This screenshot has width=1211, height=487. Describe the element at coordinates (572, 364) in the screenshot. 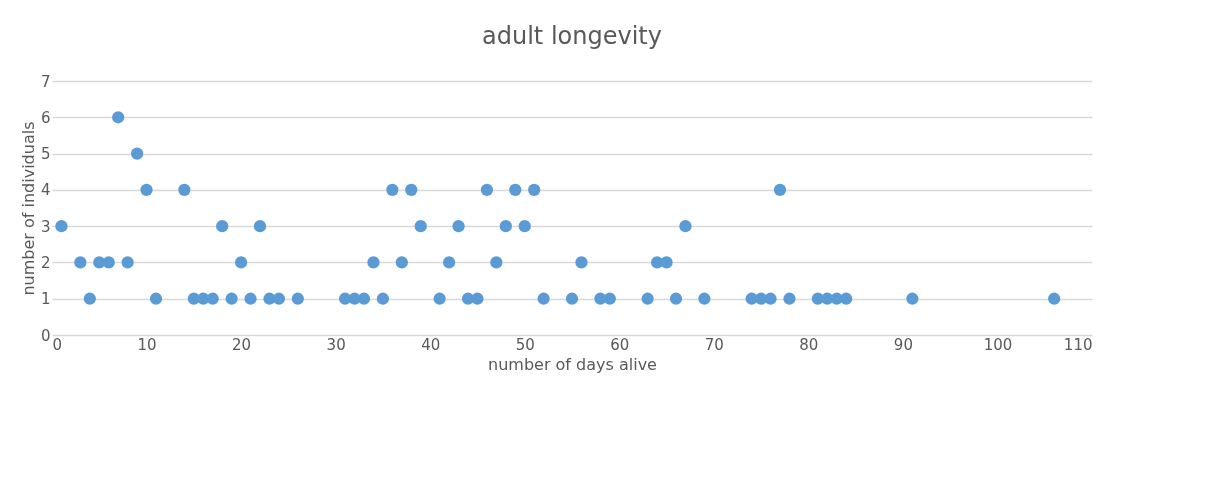

I see `x-axis-title: number of days alive` at that location.